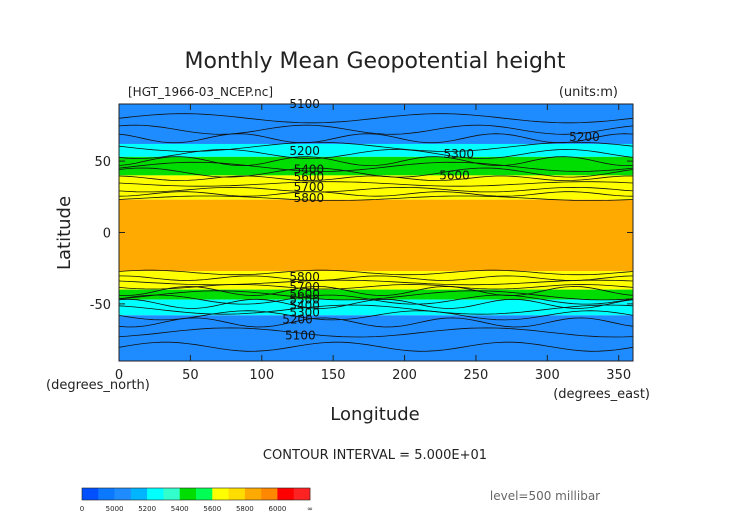 The width and height of the screenshot is (752, 532). What do you see at coordinates (64, 233) in the screenshot?
I see `y-axis-title: Latitude` at bounding box center [64, 233].